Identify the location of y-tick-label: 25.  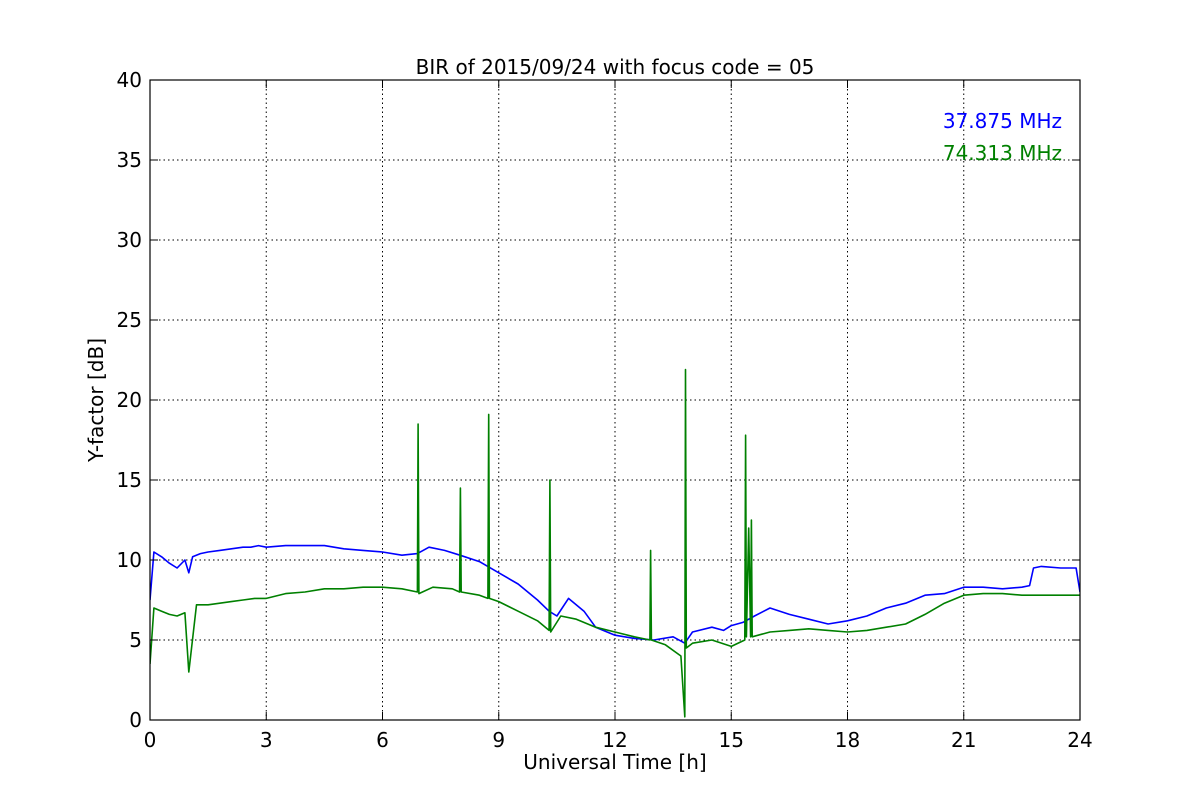
(129, 320).